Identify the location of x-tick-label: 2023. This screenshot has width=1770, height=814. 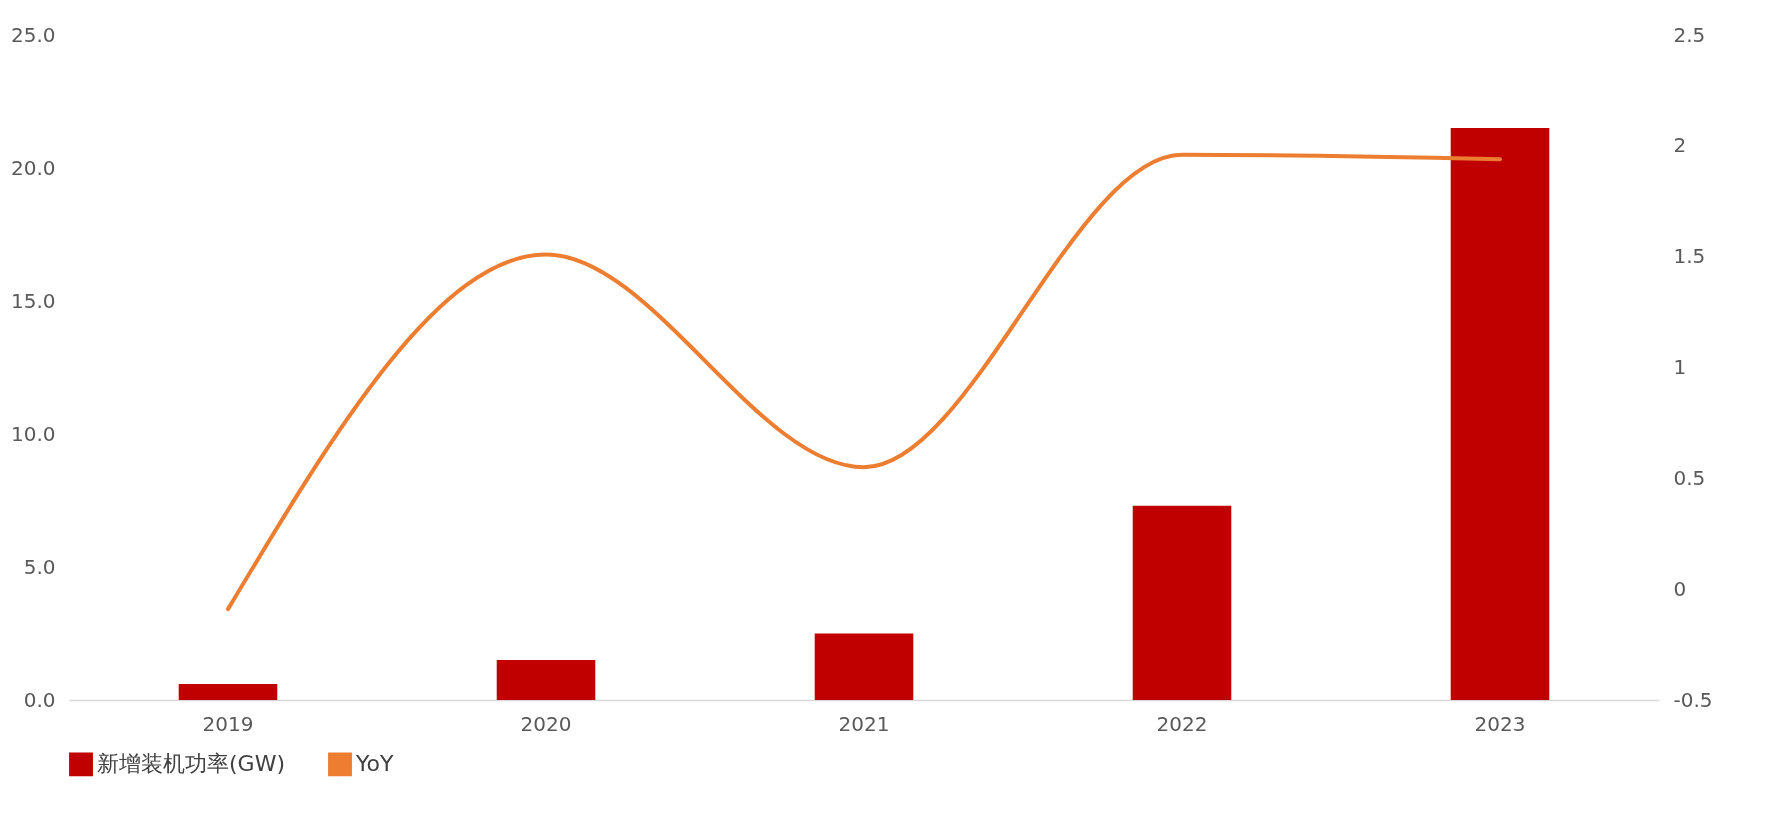
(1500, 723).